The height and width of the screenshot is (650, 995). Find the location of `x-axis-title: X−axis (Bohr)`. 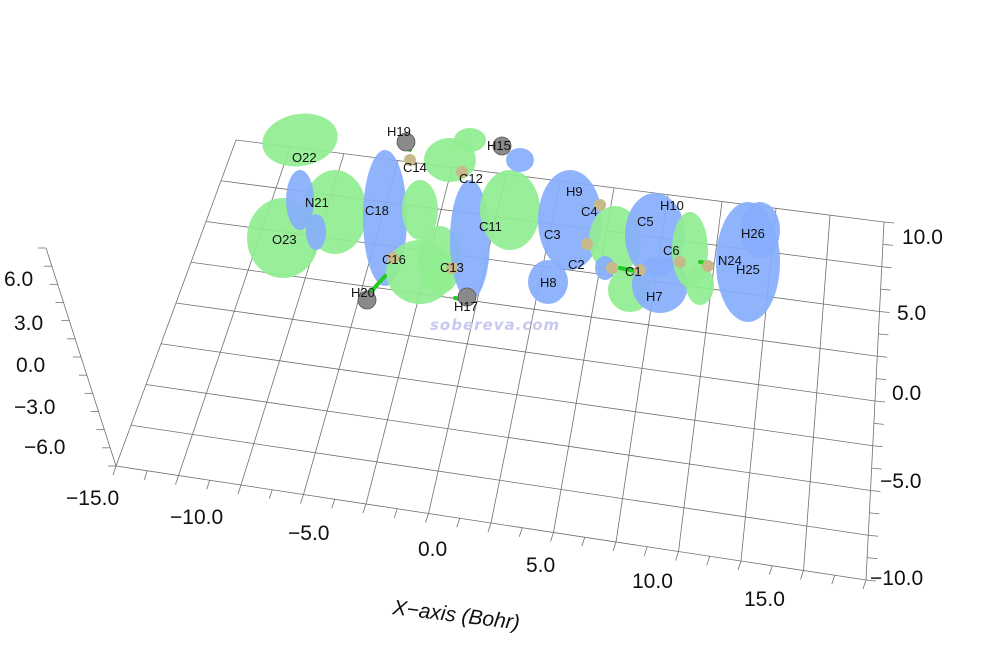

x-axis-title: X−axis (Bohr) is located at coordinates (455, 615).